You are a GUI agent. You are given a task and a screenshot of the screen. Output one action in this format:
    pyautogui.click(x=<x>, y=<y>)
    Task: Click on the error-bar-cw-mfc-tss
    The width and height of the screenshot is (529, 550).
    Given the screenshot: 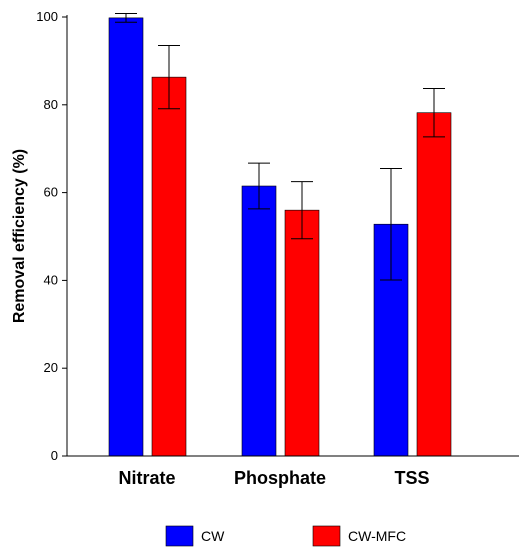 What is the action you would take?
    pyautogui.click(x=434, y=113)
    